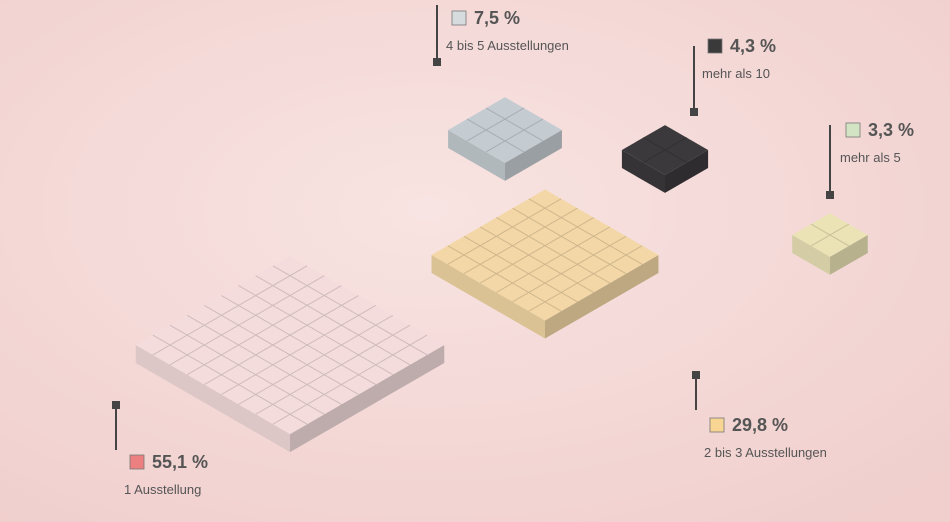  I want to click on category-label: mehr als 10, so click(736, 73).